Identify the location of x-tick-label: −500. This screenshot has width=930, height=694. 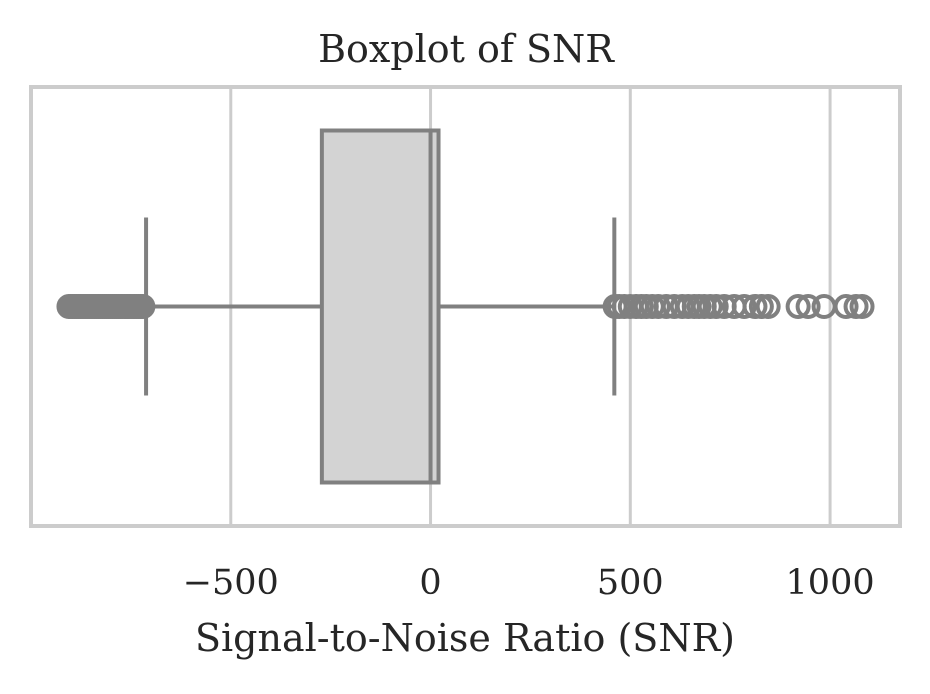
(231, 583).